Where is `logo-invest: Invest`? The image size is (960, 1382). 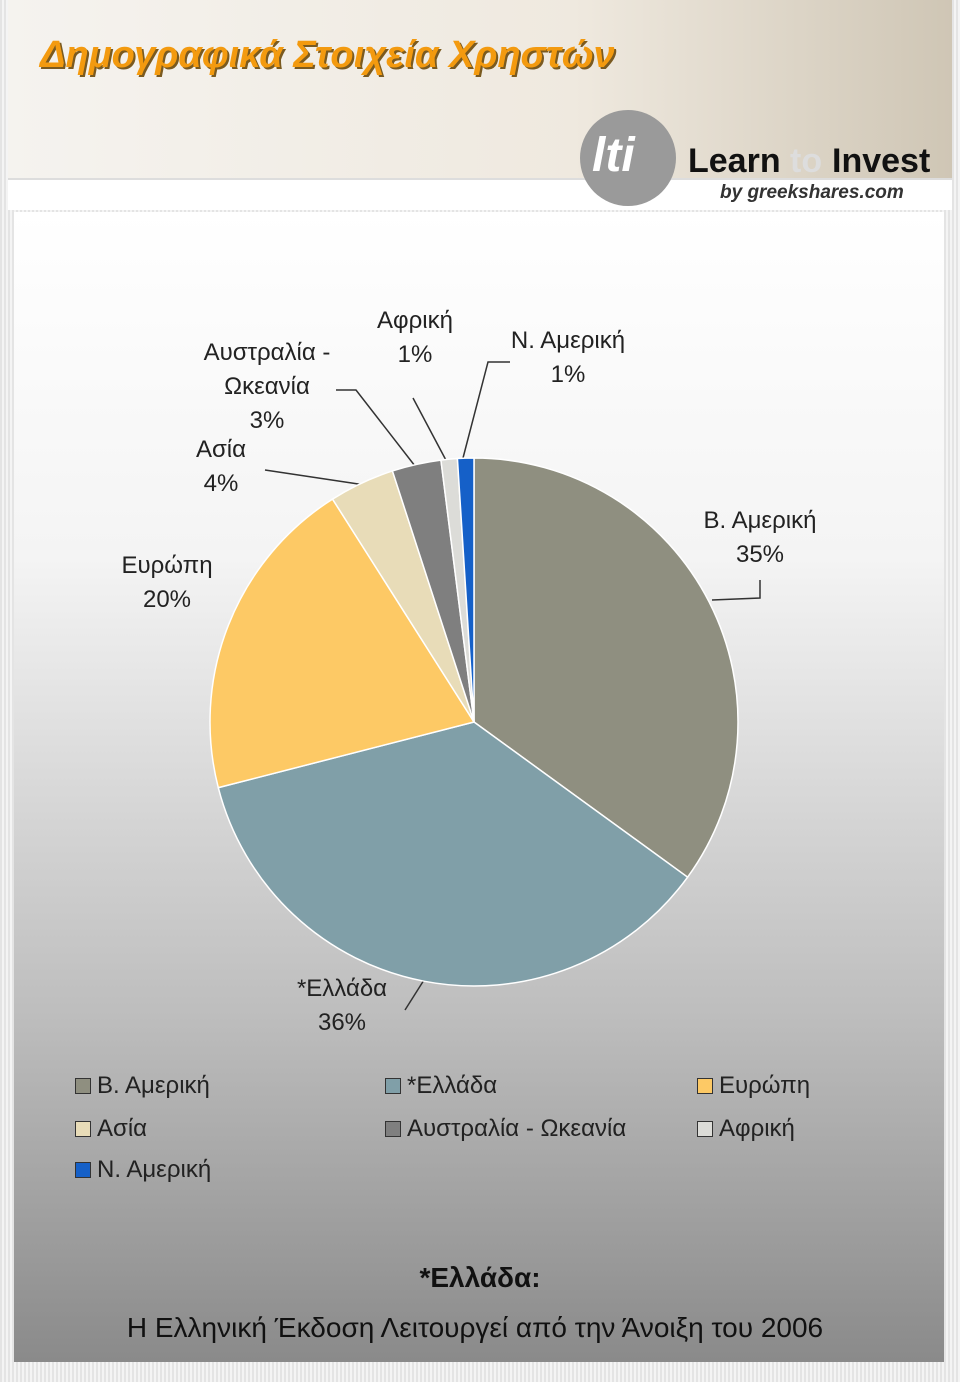 logo-invest: Invest is located at coordinates (881, 161).